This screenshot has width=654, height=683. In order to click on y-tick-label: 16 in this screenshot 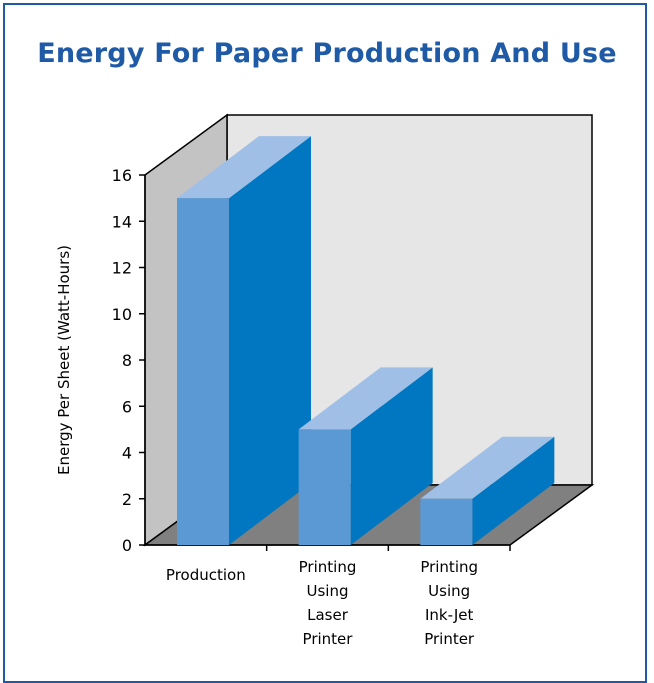, I will do `click(122, 175)`.